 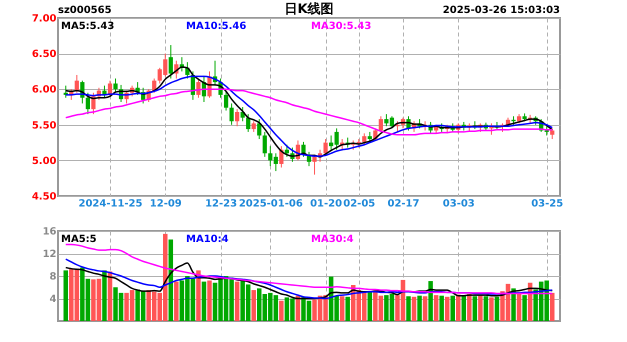 What do you see at coordinates (44, 90) in the screenshot?
I see `y-tick-label: 6.00` at bounding box center [44, 90].